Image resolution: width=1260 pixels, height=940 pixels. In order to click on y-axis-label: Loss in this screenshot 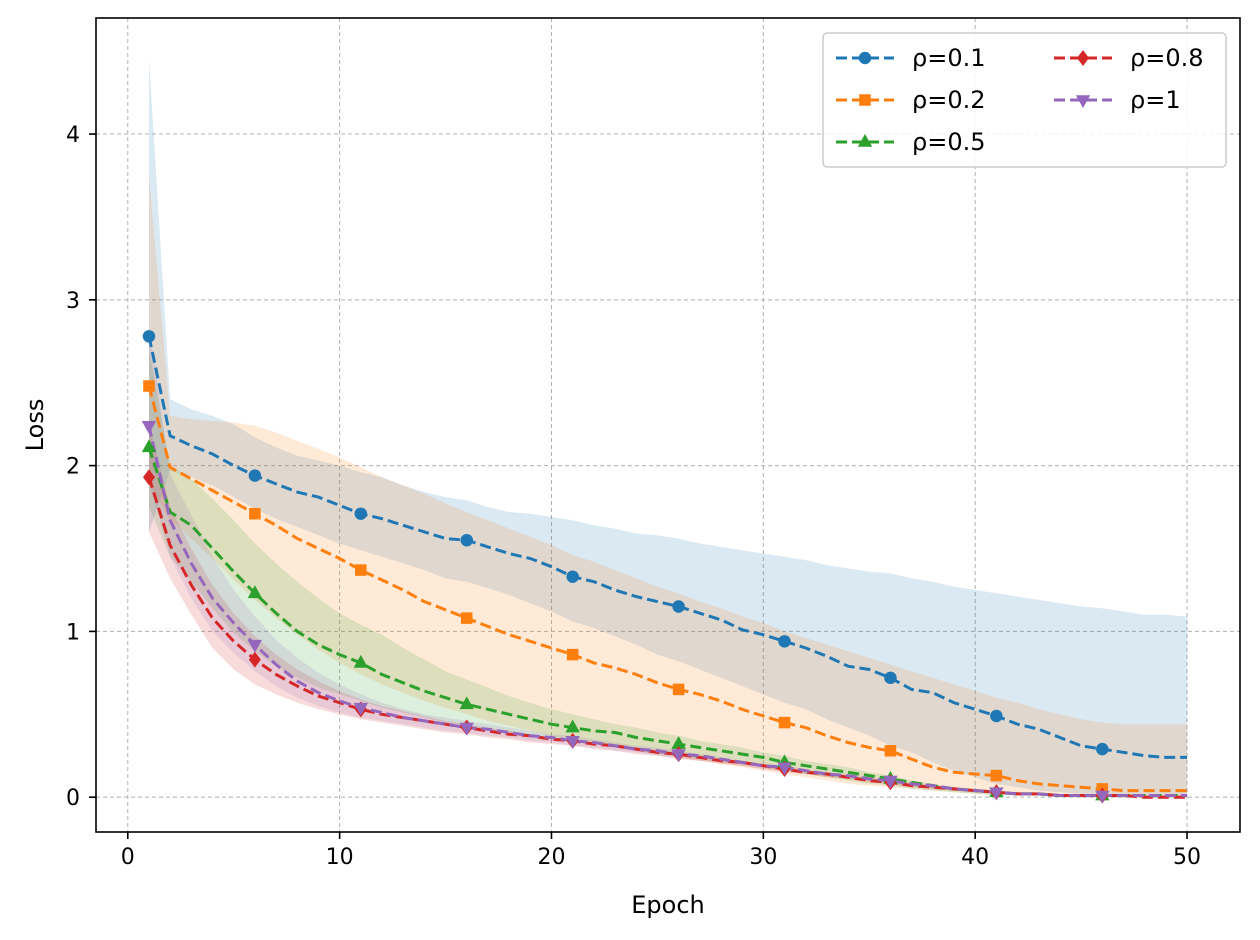, I will do `click(35, 425)`.